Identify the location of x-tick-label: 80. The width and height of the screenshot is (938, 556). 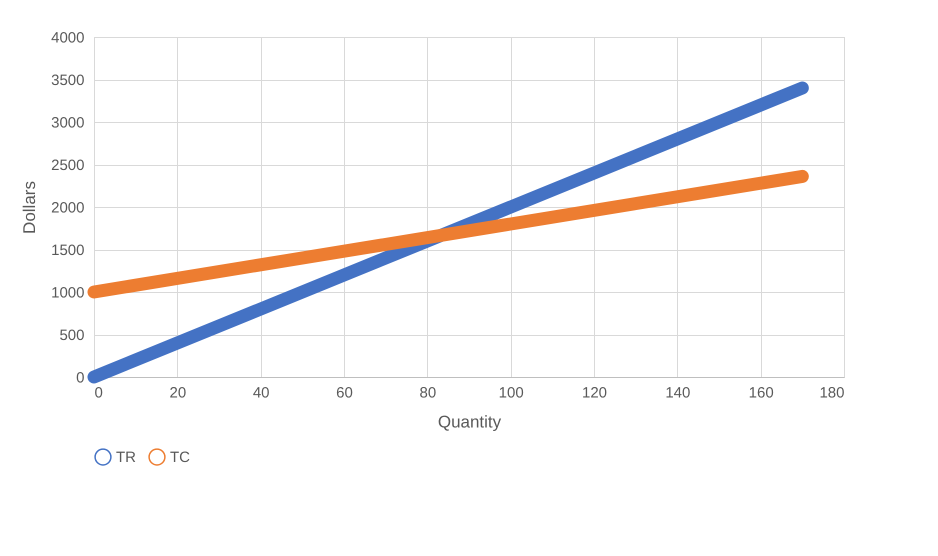
(427, 393).